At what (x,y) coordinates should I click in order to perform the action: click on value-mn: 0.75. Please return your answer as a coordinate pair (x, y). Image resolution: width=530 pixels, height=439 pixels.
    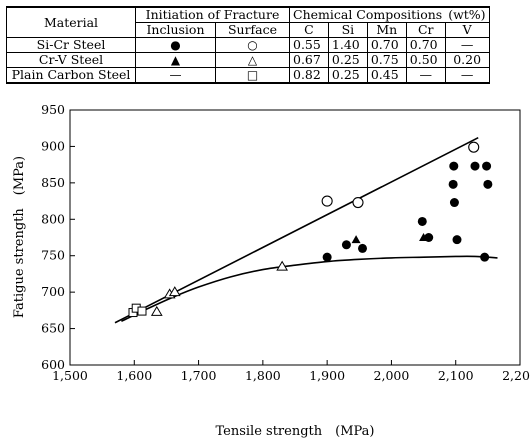
    Looking at the image, I should click on (386, 60).